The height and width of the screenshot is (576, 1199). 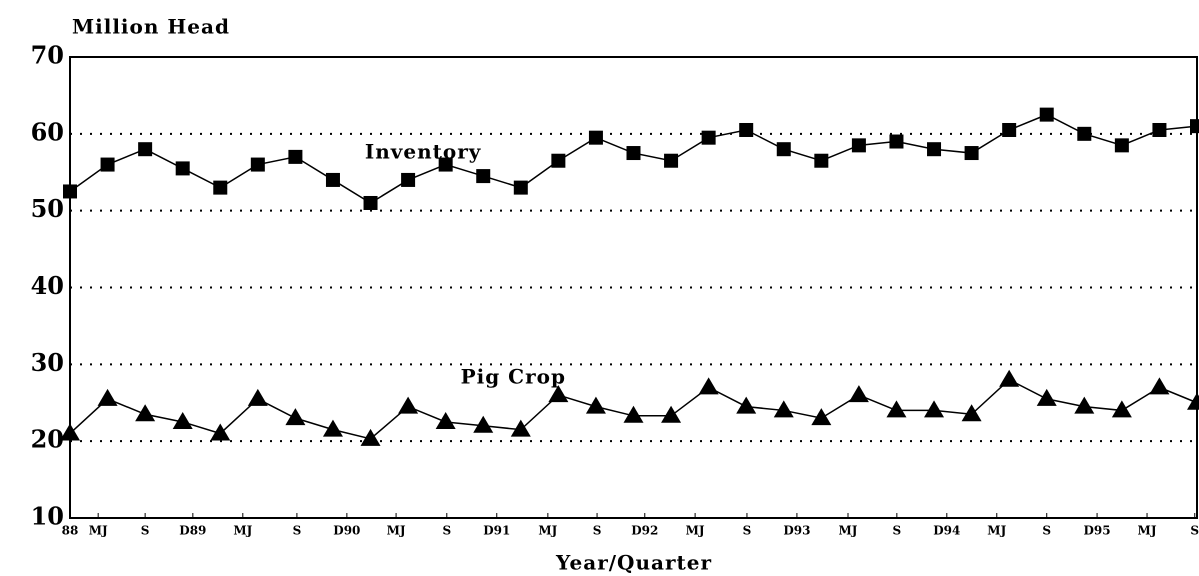 What do you see at coordinates (70, 531) in the screenshot?
I see `x-tick-label: 88` at bounding box center [70, 531].